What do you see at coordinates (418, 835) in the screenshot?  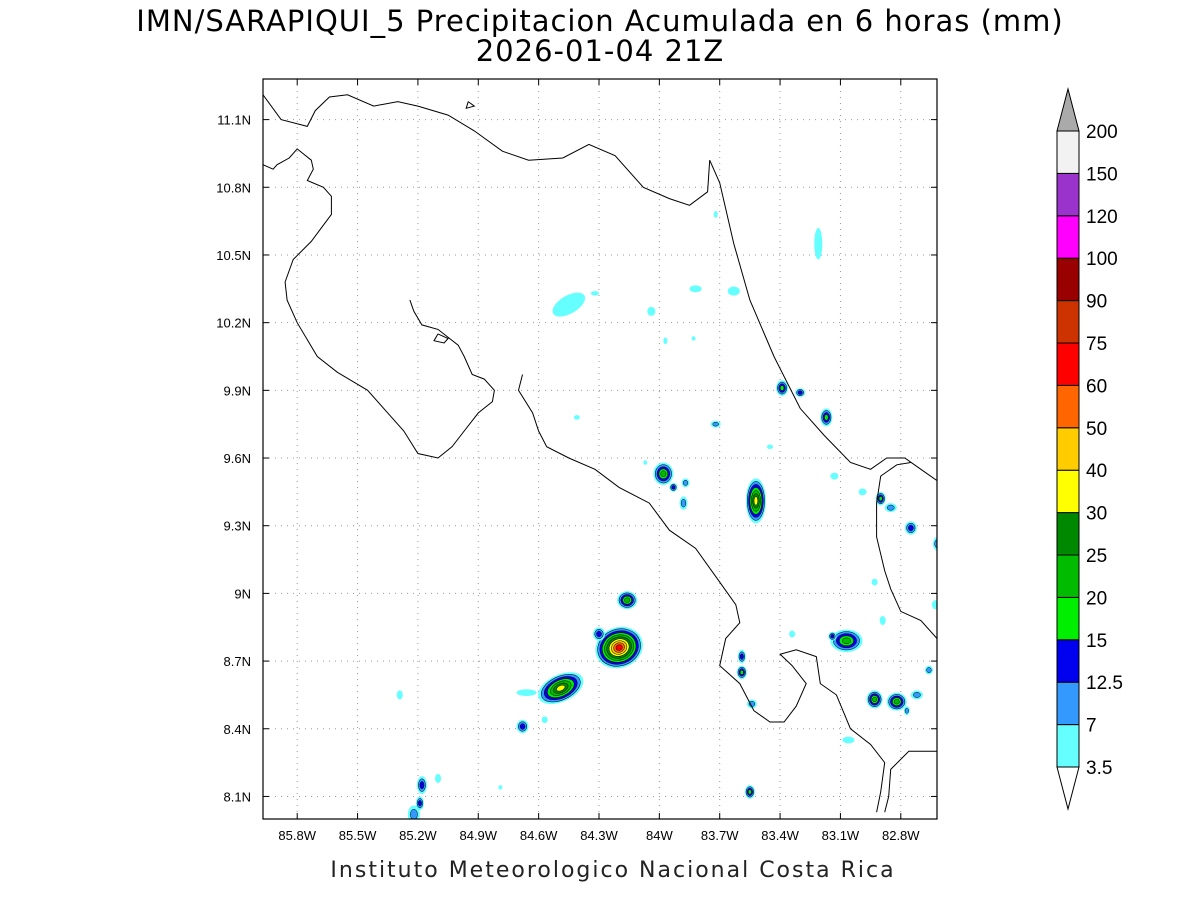 I see `x-tick-label: 85.2W` at bounding box center [418, 835].